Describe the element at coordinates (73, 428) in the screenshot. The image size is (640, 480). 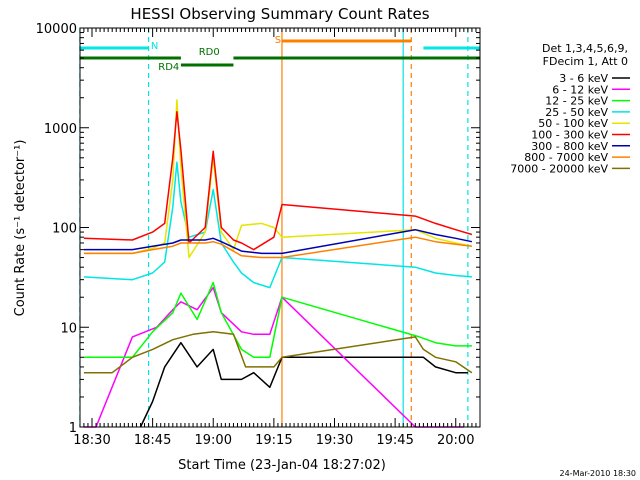
I see `y-tick-label: 1` at that location.